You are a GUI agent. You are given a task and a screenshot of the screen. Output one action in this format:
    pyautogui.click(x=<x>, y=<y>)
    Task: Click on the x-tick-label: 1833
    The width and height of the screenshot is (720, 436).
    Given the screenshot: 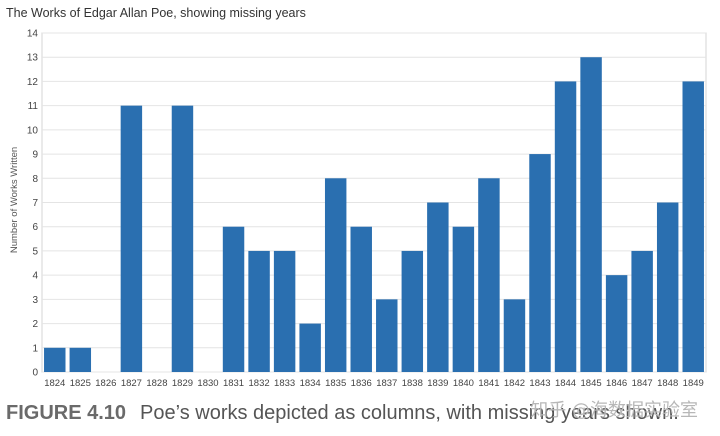 What is the action you would take?
    pyautogui.click(x=284, y=383)
    